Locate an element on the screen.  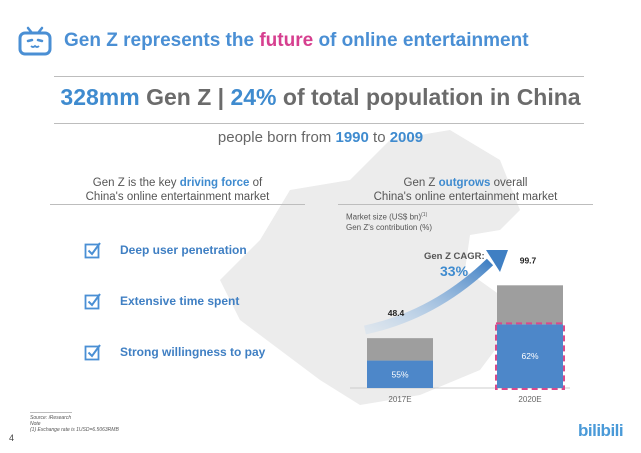
tv-icon is located at coordinates (35, 41).